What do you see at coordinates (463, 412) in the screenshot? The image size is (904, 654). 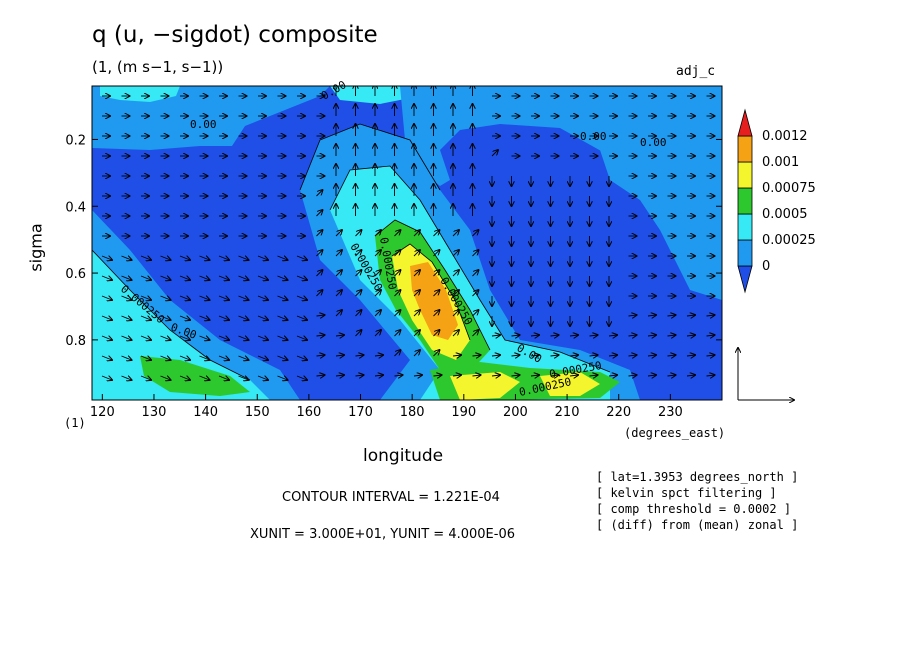 I see `x-tick-label: 190` at bounding box center [463, 412].